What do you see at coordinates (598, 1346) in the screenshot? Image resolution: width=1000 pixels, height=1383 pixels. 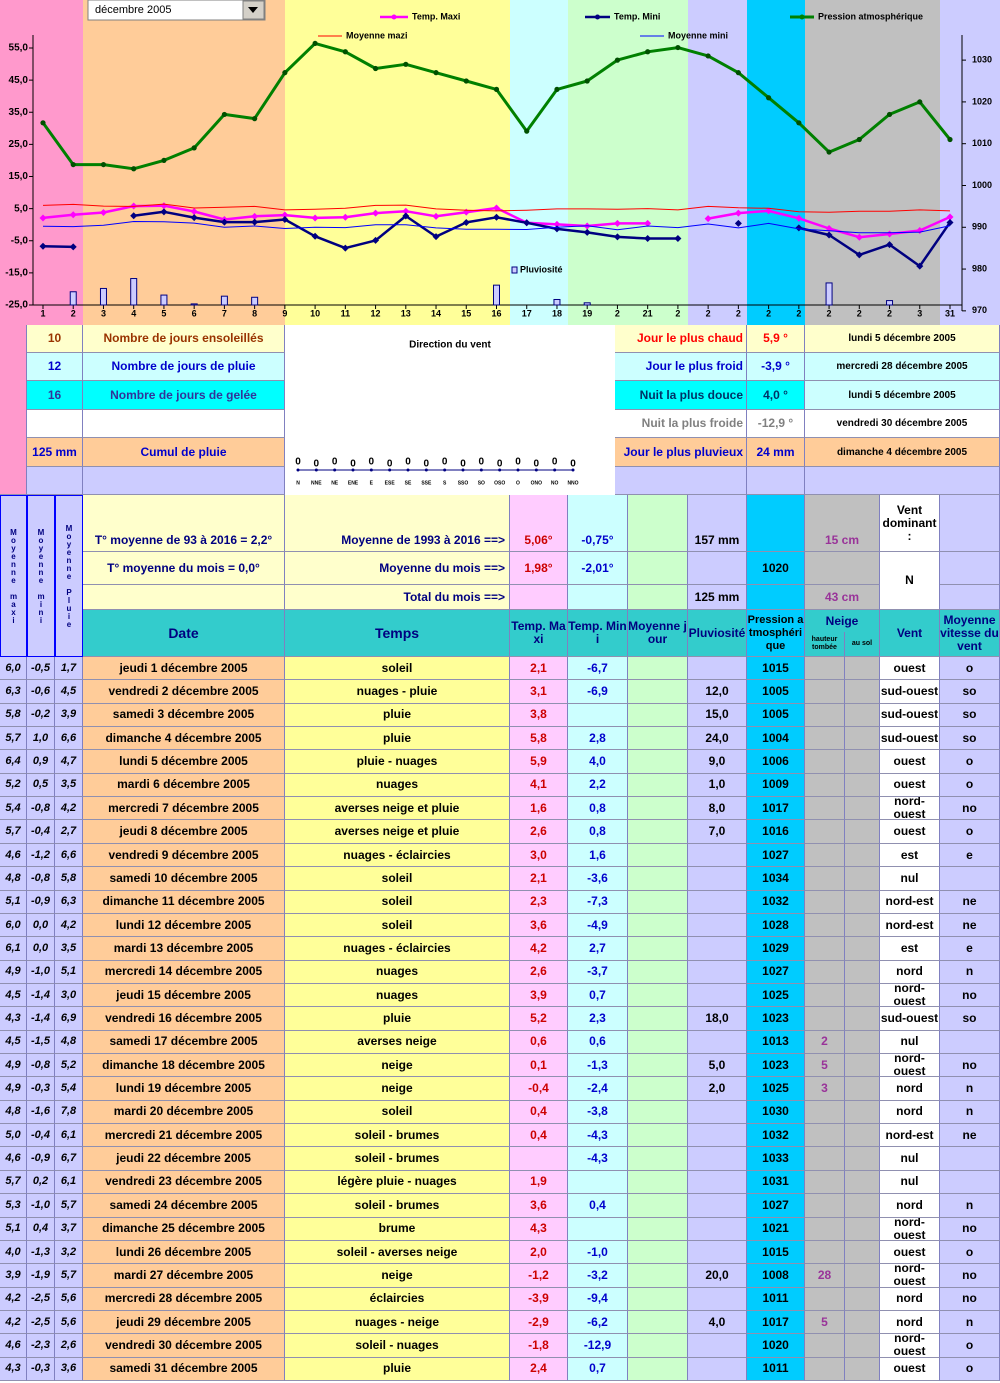 I see `cell-mini: -12,9` at bounding box center [598, 1346].